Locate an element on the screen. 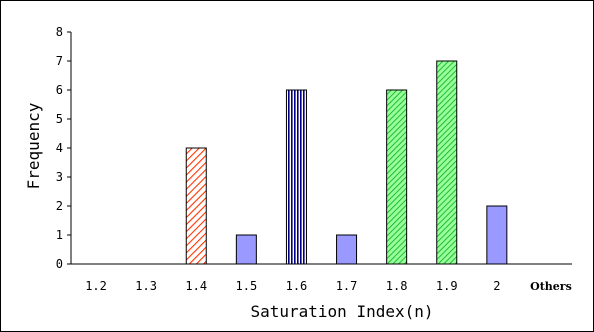 The image size is (594, 332). y-tick-label: 8 is located at coordinates (59, 32).